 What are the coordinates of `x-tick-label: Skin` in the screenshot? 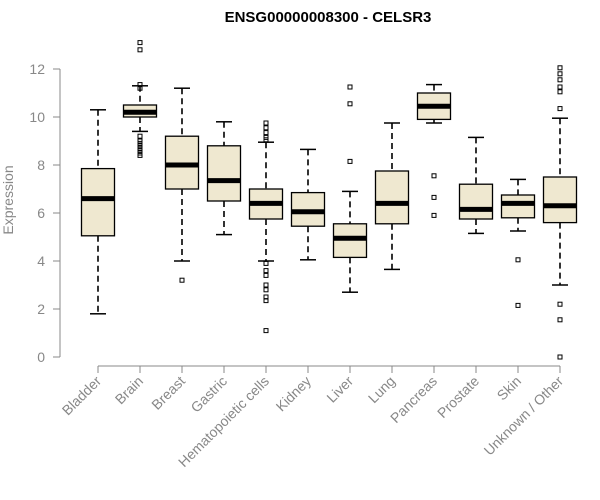 It's located at (509, 388).